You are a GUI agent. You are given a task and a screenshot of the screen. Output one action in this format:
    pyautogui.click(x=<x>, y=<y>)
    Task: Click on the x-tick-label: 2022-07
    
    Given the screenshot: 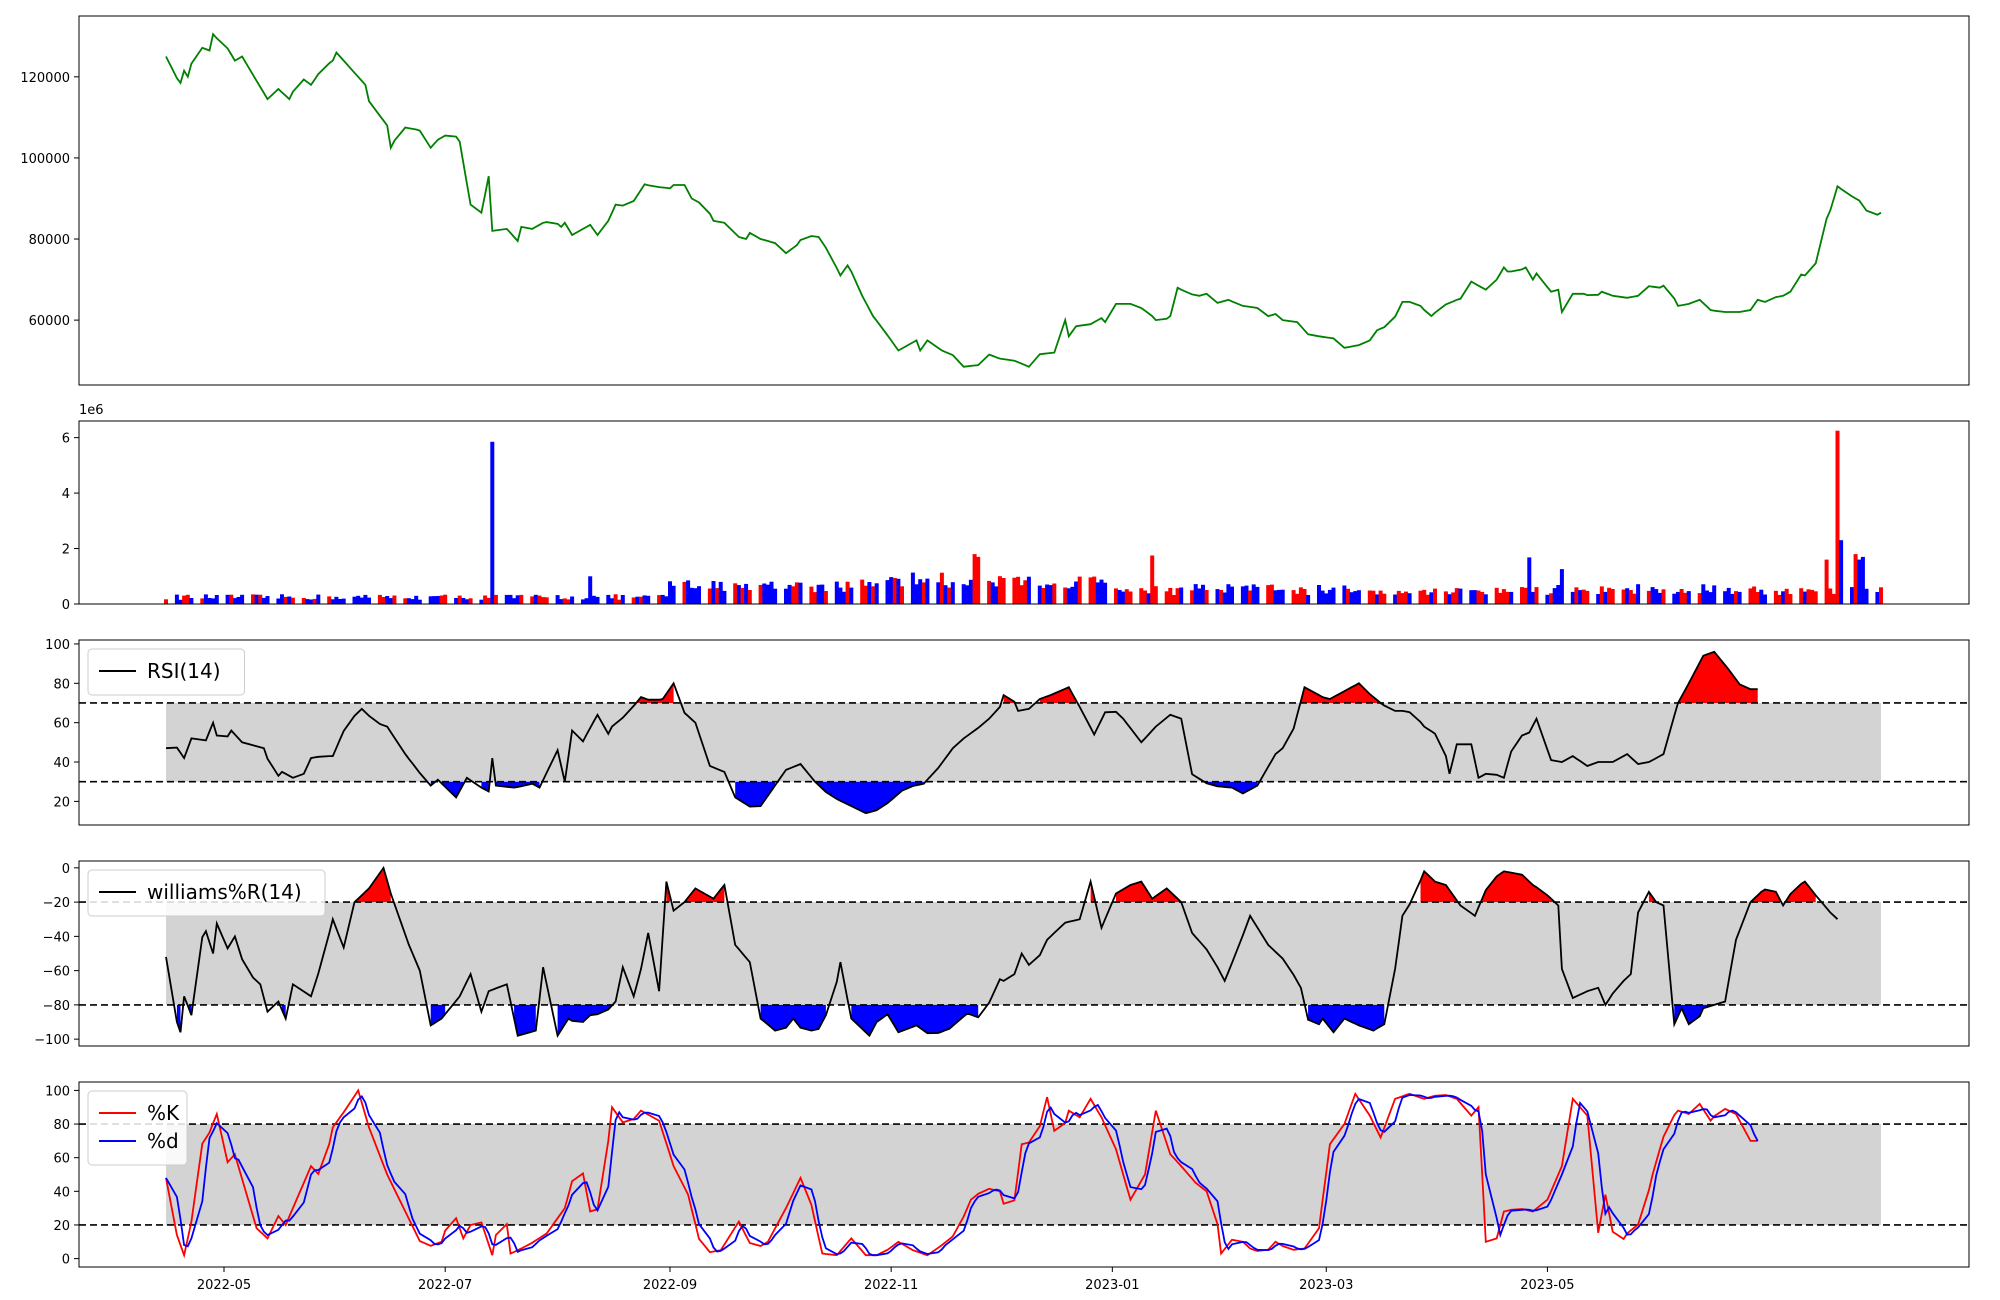 What is the action you would take?
    pyautogui.click(x=445, y=1285)
    